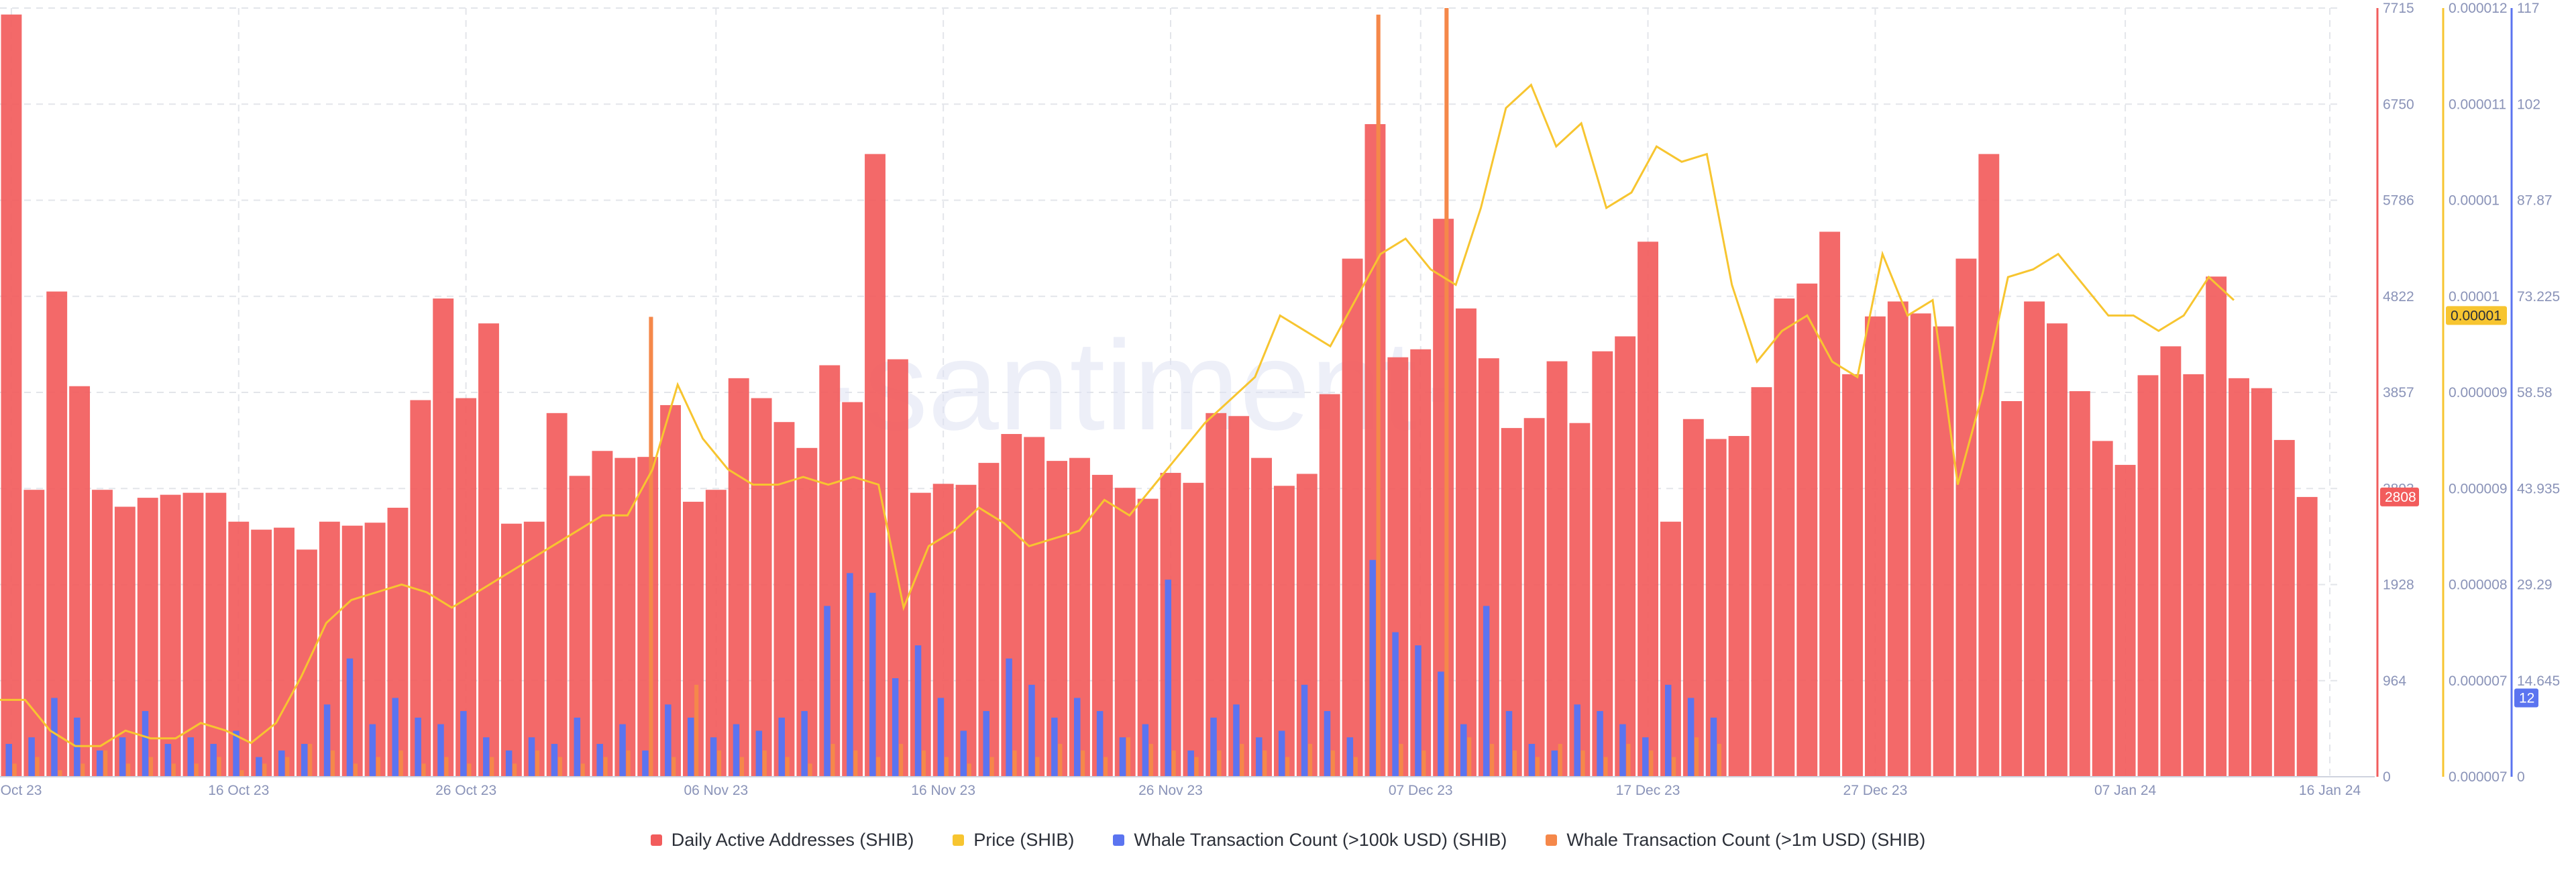 This screenshot has height=872, width=2576. Describe the element at coordinates (2394, 681) in the screenshot. I see `daa-axis-tick: 964` at that location.